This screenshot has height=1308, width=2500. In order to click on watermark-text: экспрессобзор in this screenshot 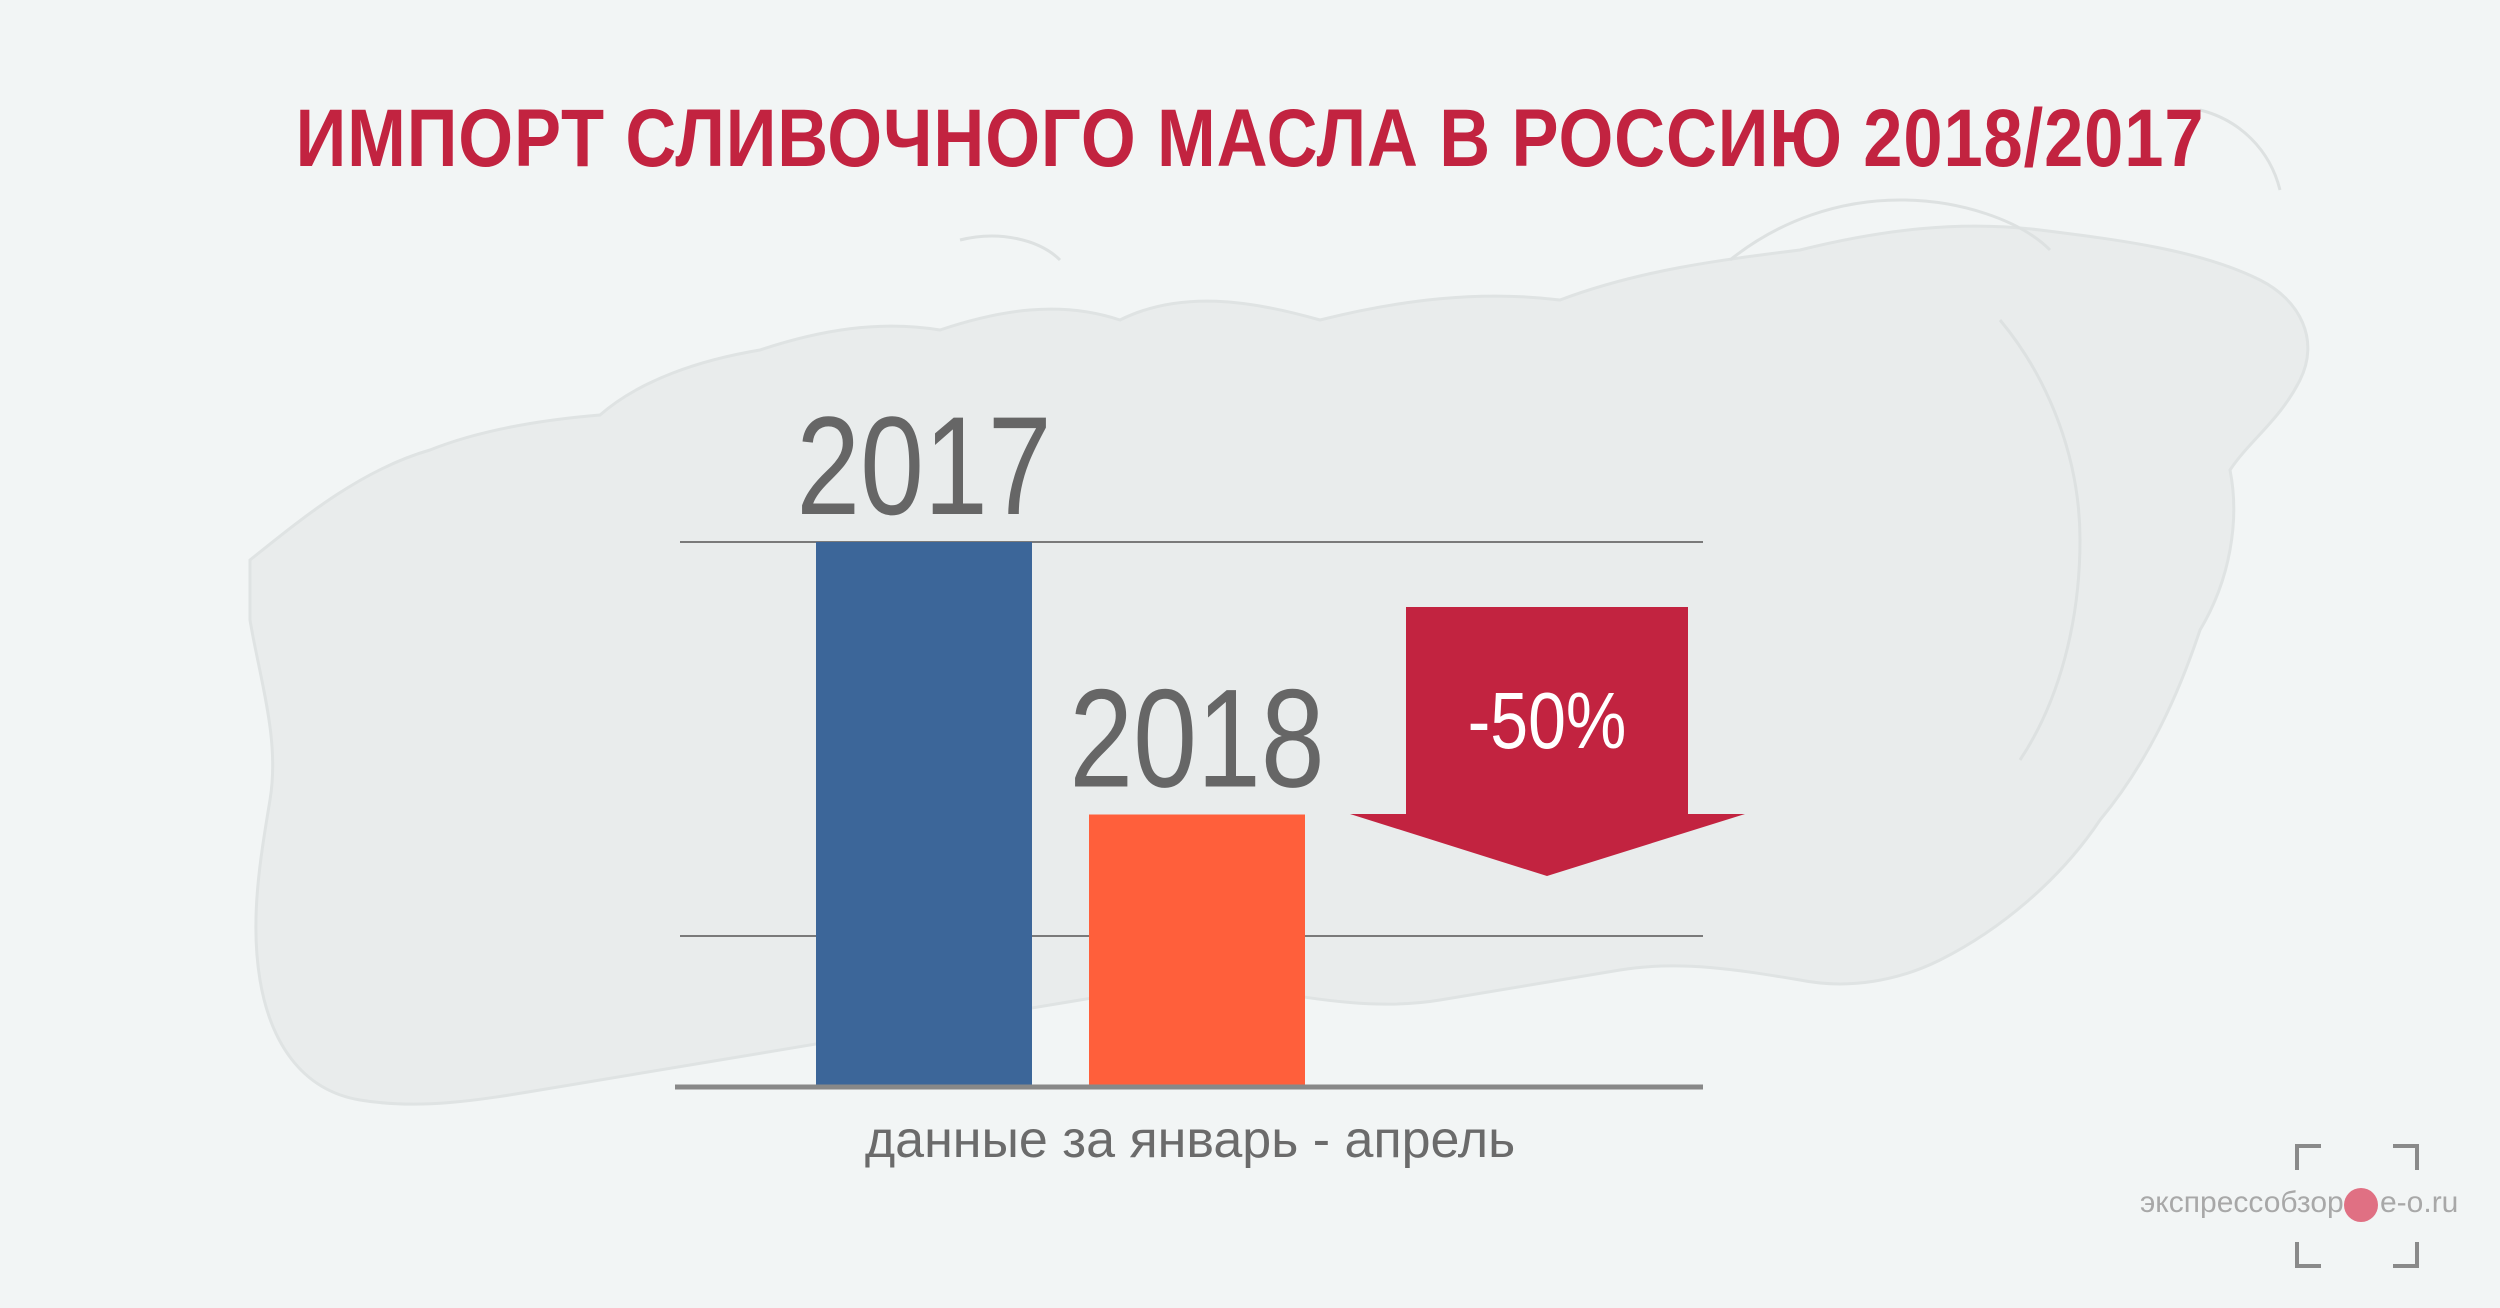, I will do `click(2242, 1202)`.